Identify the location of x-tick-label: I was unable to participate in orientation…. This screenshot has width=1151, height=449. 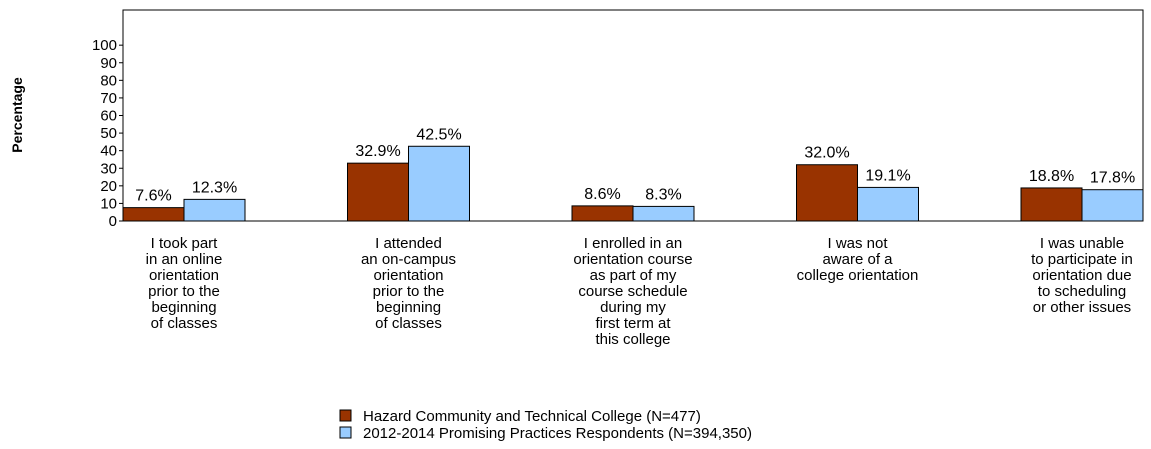
(1082, 275).